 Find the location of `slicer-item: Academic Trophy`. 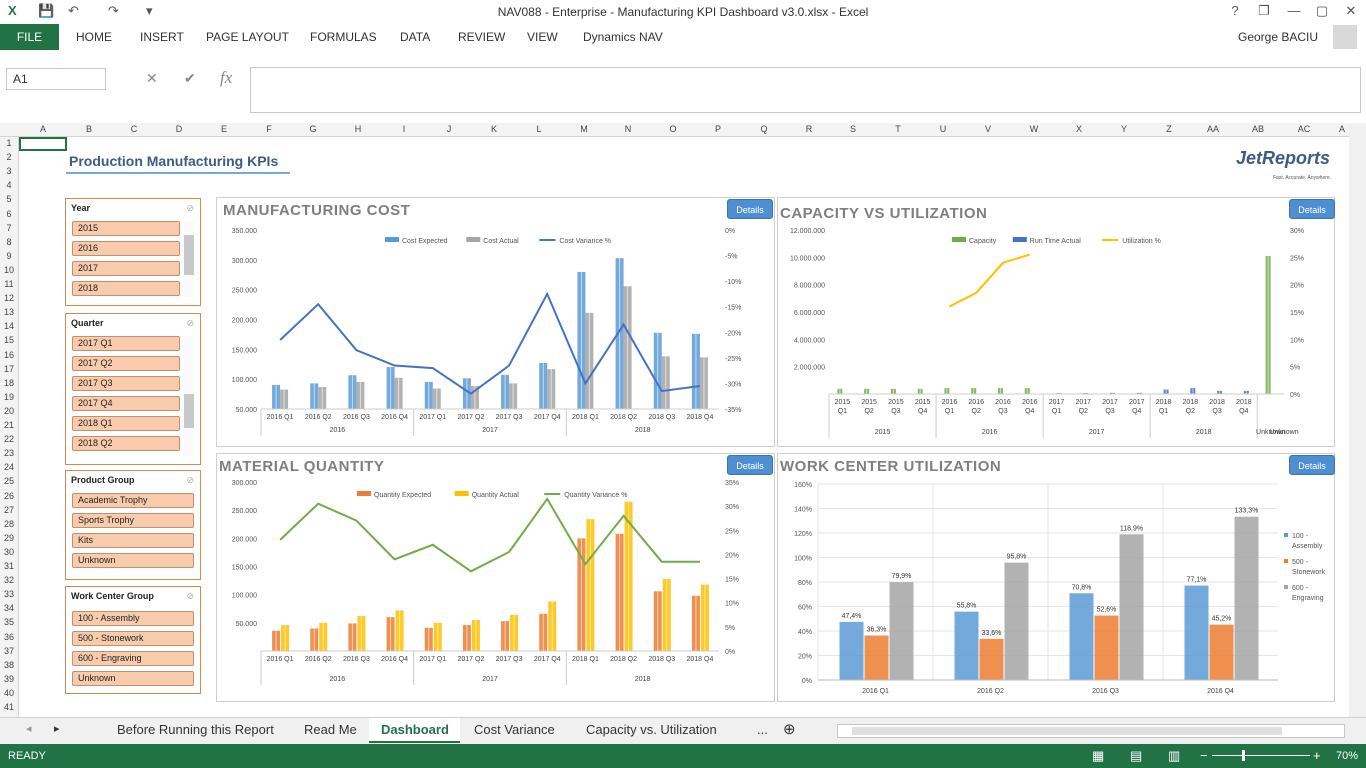

slicer-item: Academic Trophy is located at coordinates (133, 500).